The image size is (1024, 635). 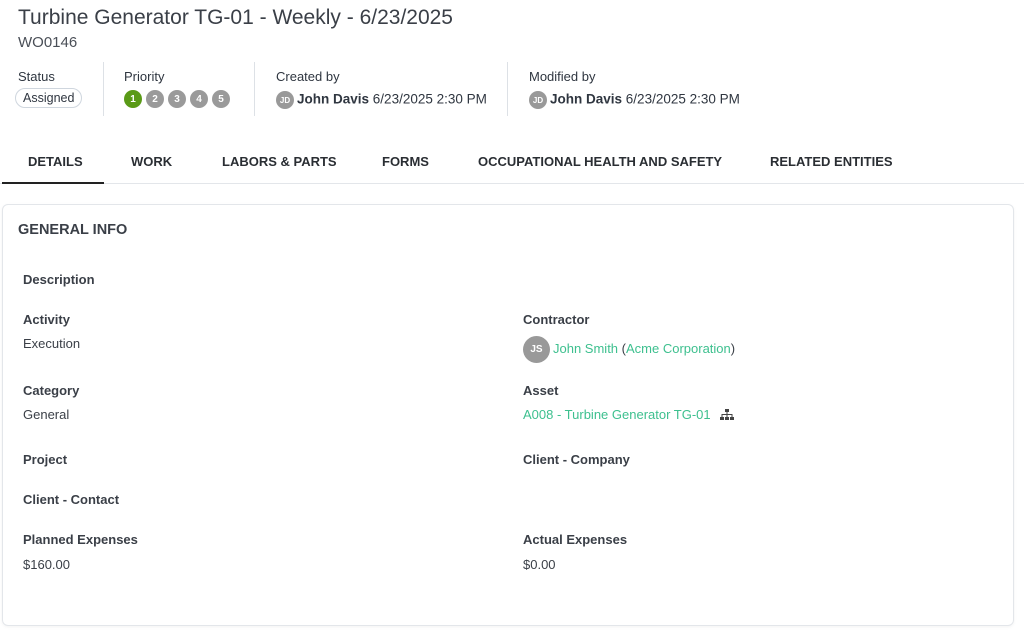 What do you see at coordinates (53, 169) in the screenshot?
I see `tab-details: DETAILS` at bounding box center [53, 169].